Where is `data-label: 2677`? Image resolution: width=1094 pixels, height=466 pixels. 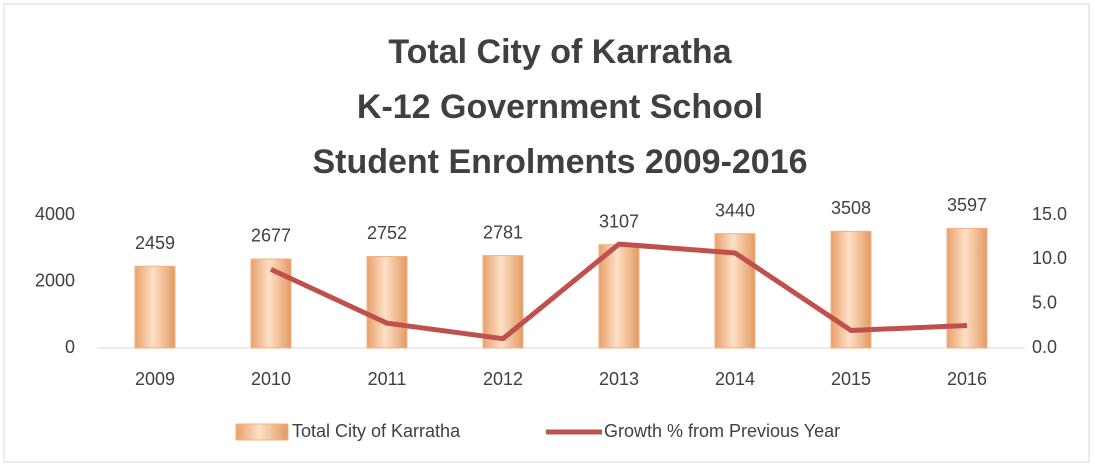
data-label: 2677 is located at coordinates (271, 236).